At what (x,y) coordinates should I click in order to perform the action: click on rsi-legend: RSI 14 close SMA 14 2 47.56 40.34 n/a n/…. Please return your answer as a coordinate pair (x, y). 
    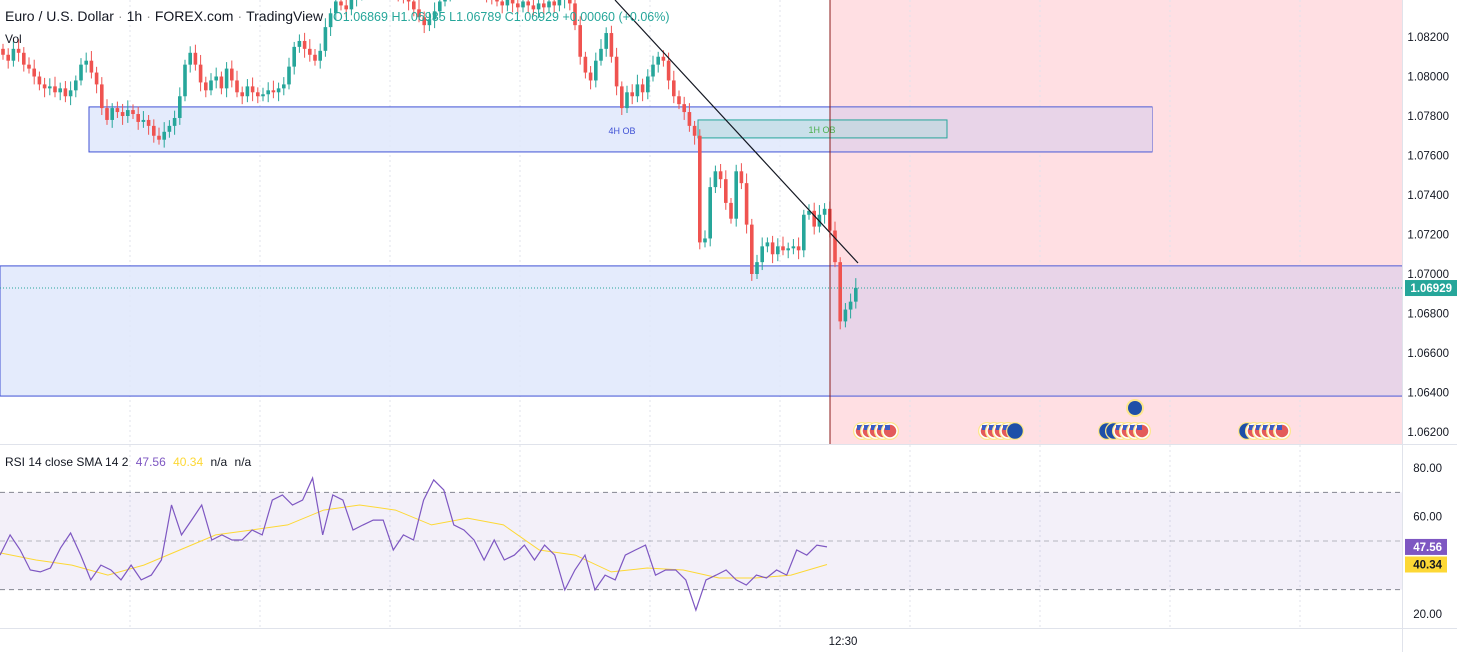
    Looking at the image, I should click on (130, 462).